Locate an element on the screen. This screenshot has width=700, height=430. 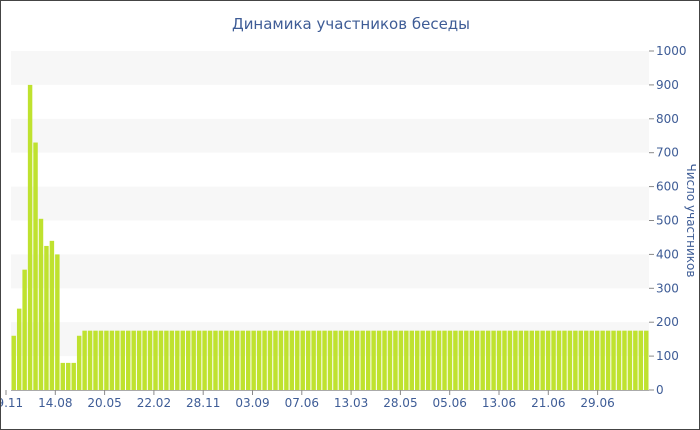
y-axis-ticks: 0 100 200 300 400 500 600 700 800 900 1000 is located at coordinates (668, 220).